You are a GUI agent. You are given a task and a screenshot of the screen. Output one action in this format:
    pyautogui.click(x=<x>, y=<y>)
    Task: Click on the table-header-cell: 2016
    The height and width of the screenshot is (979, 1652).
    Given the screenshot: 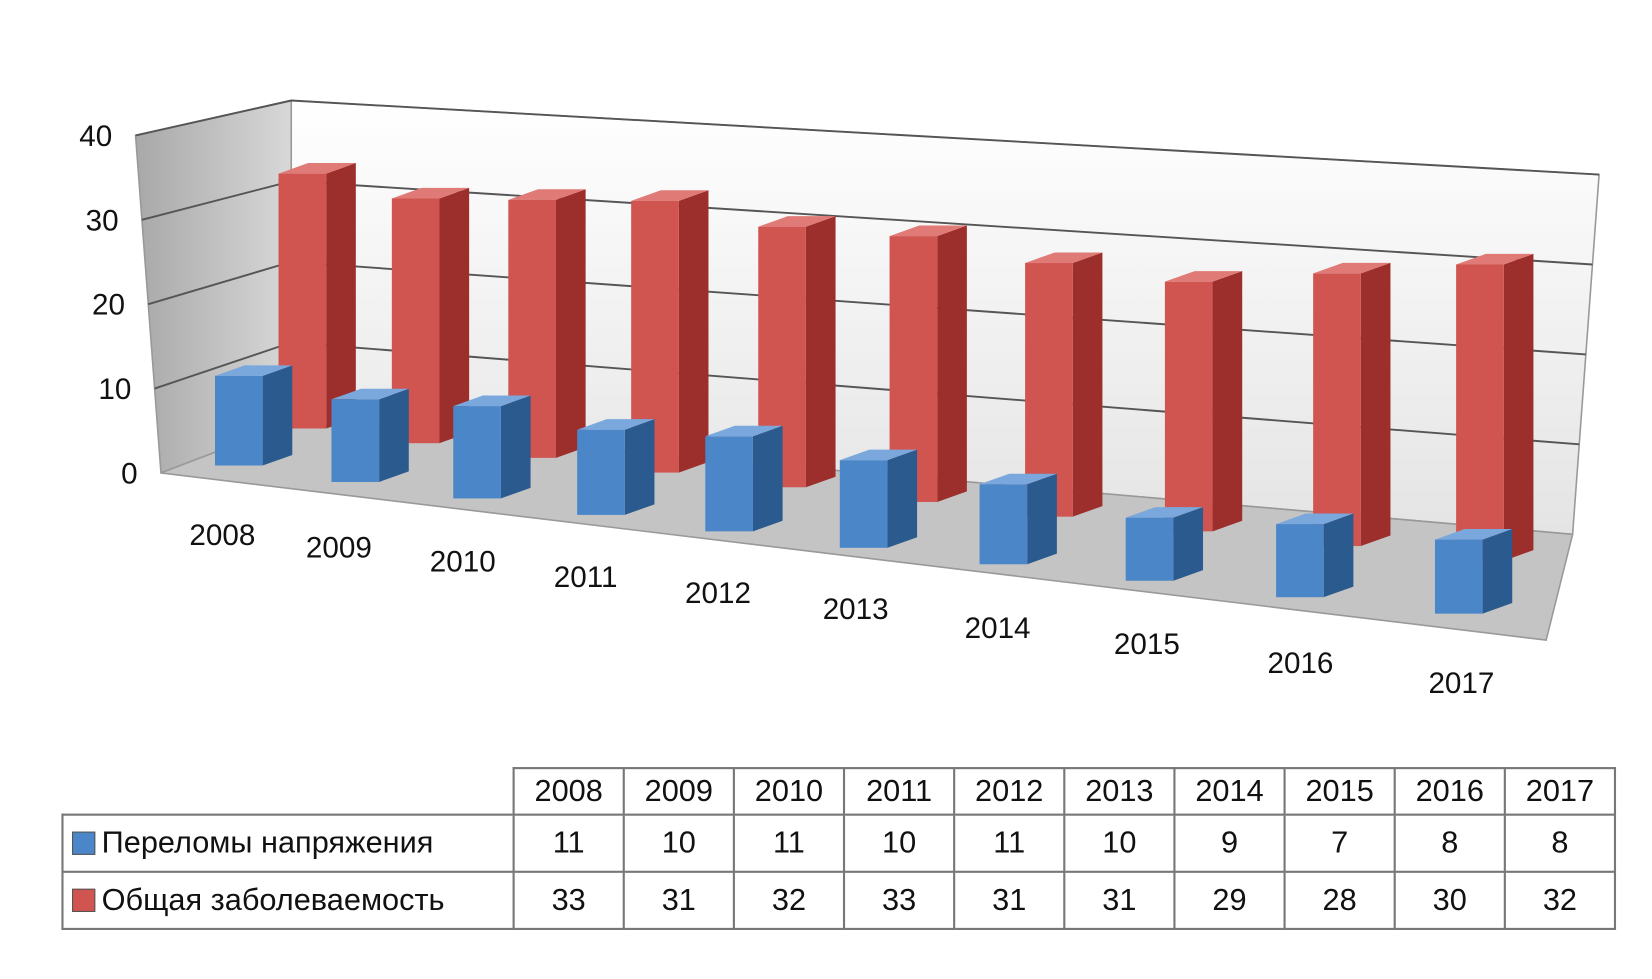 What is the action you would take?
    pyautogui.click(x=1449, y=791)
    